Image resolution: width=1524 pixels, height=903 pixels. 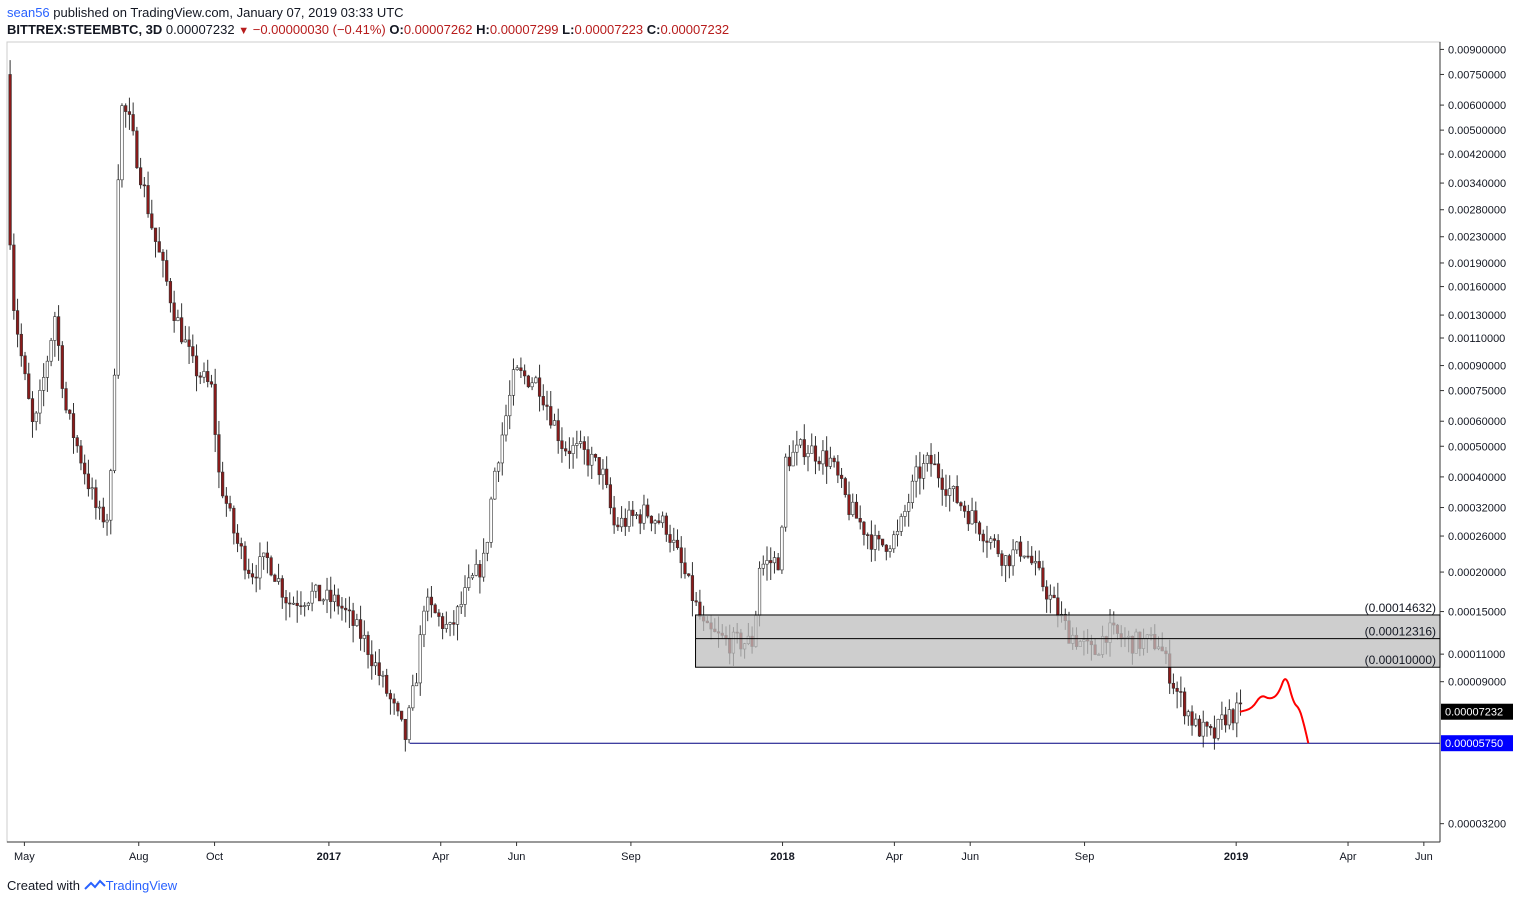 I want to click on y-tick-label: 0.00160000, so click(x=1477, y=288).